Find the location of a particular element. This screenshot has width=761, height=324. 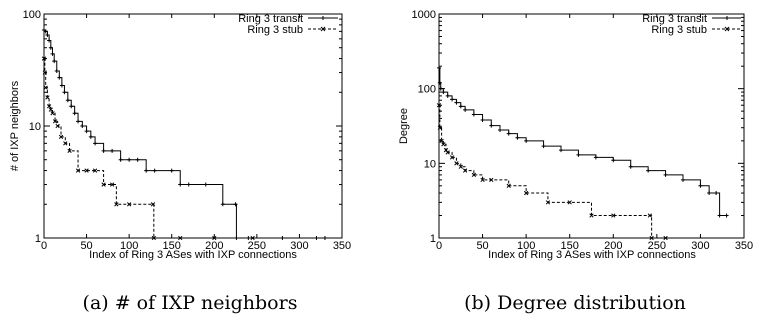

chart-caption: (b) Degree distribution is located at coordinates (575, 303).